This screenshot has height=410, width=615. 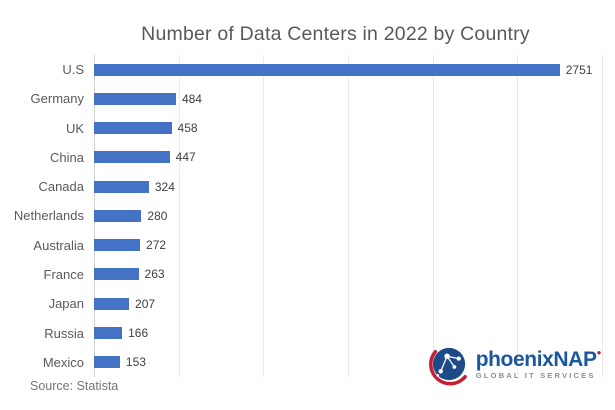 I want to click on chart-row: Australia 272, so click(x=303, y=245).